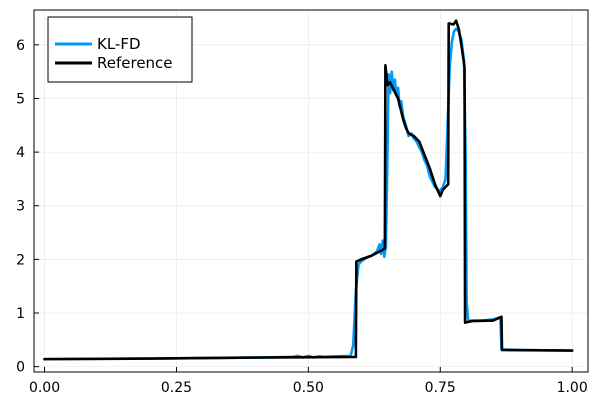 The height and width of the screenshot is (400, 600). Describe the element at coordinates (135, 63) in the screenshot. I see `legend-label-reference: Reference` at that location.